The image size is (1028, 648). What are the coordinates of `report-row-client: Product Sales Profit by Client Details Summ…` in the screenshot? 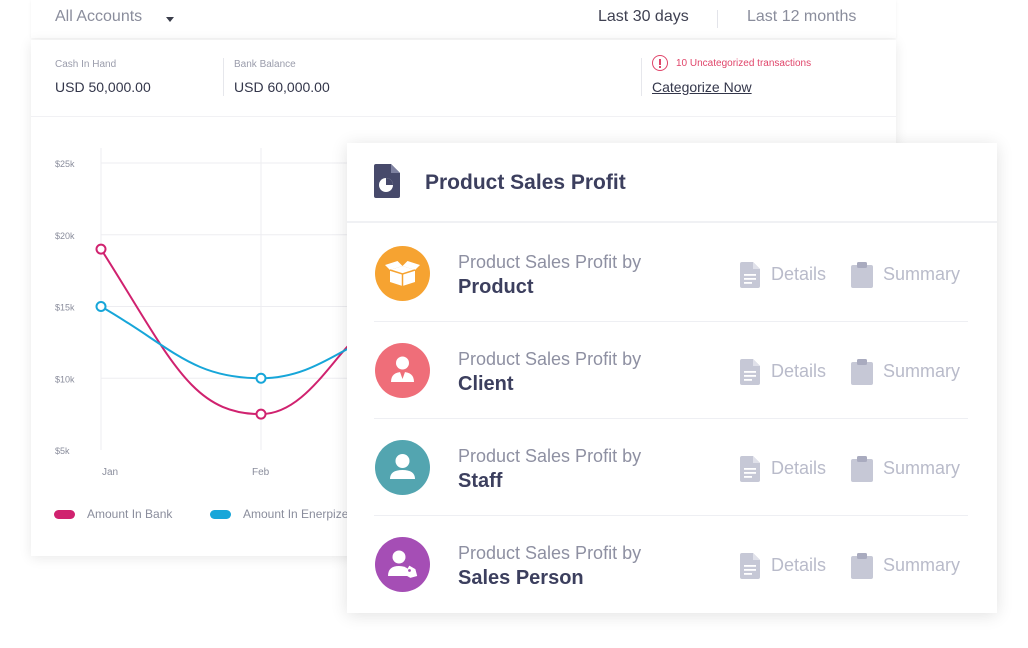 It's located at (671, 370).